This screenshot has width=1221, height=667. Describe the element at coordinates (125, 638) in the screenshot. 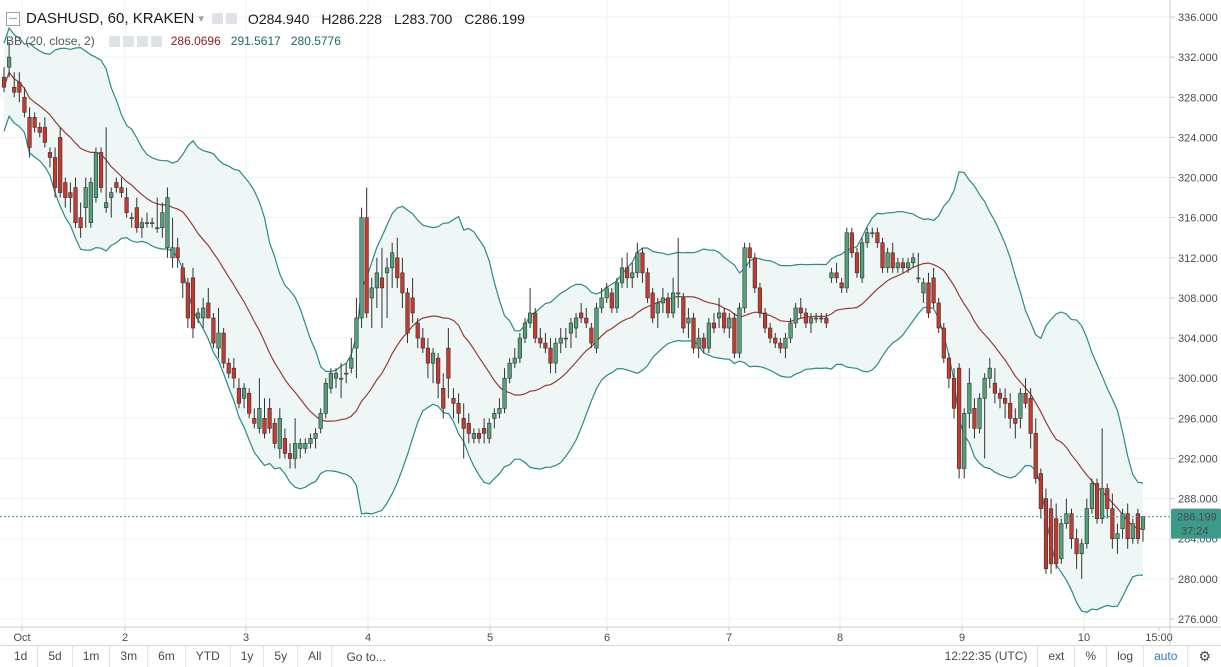

I see `time-tick-label: 2` at that location.